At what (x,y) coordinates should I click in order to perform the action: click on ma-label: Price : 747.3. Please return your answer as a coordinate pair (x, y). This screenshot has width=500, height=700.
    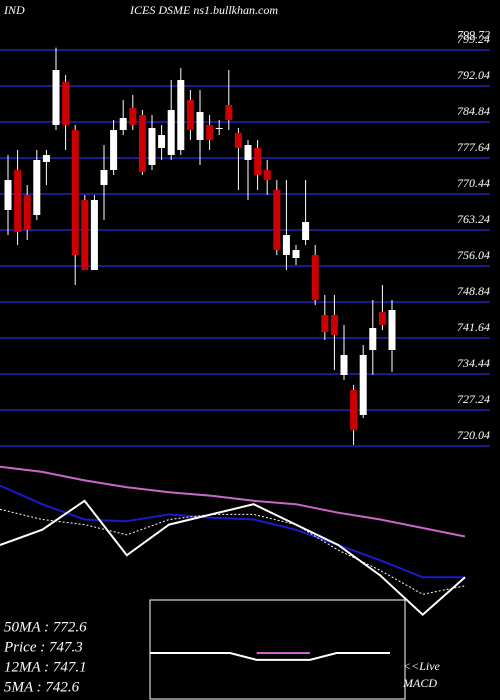
    Looking at the image, I should click on (43, 647).